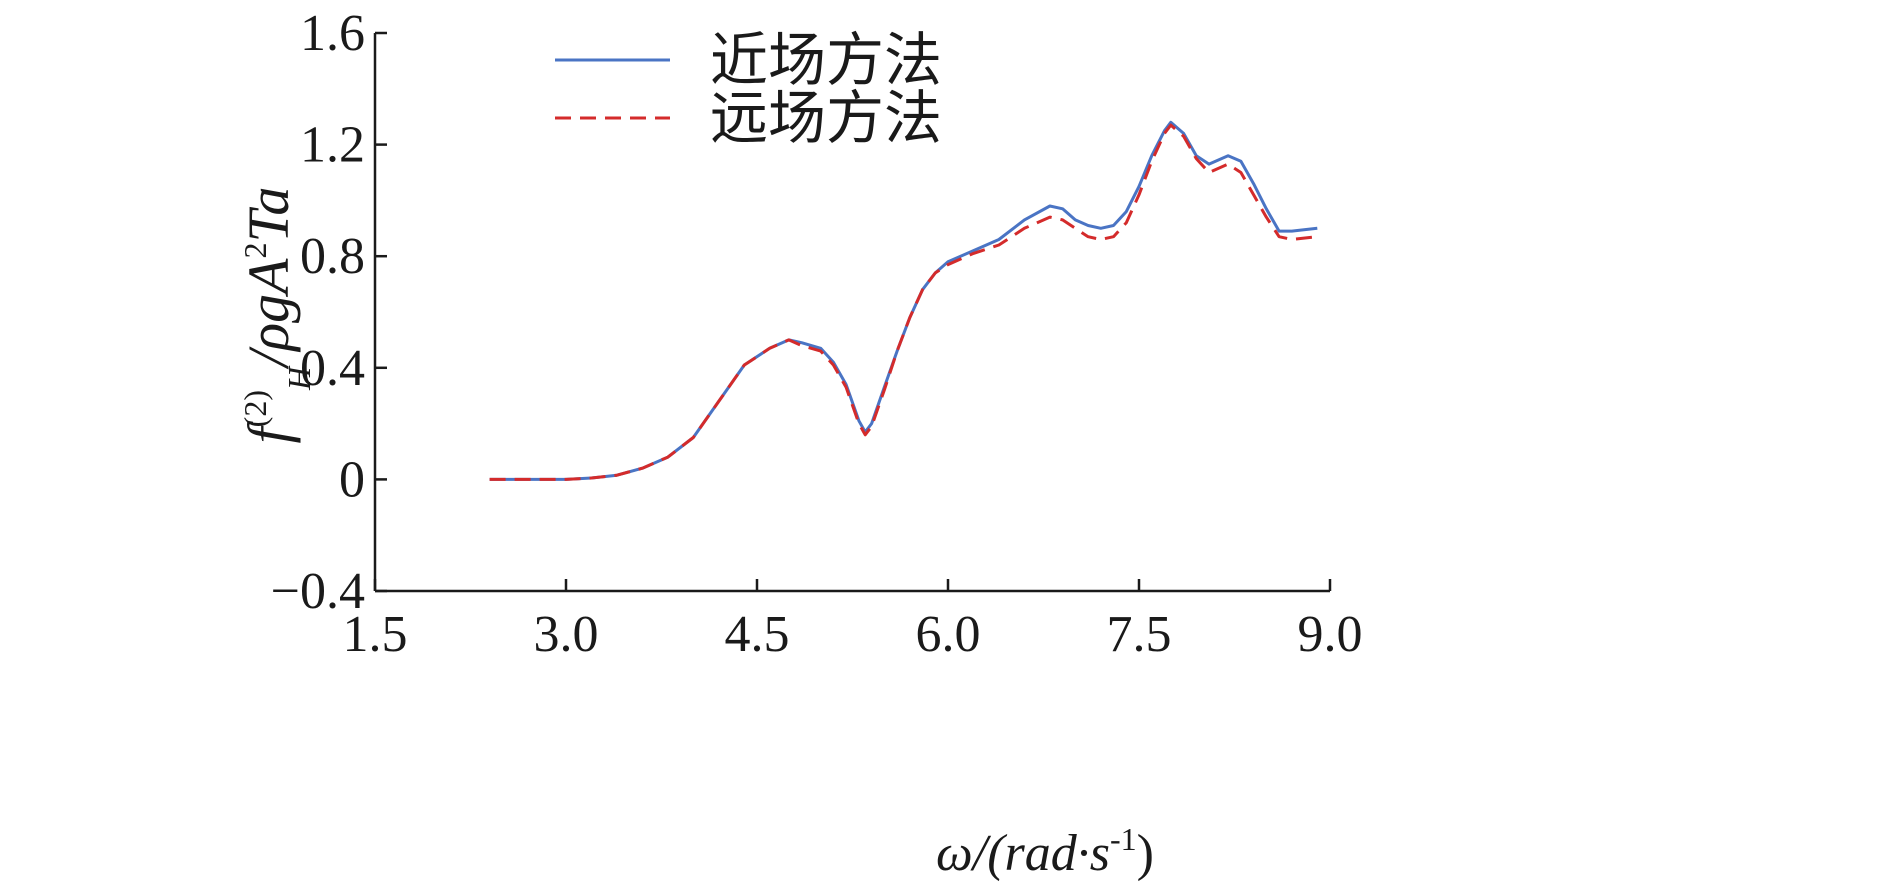  What do you see at coordinates (757, 634) in the screenshot?
I see `x-tick-label: 4.5` at bounding box center [757, 634].